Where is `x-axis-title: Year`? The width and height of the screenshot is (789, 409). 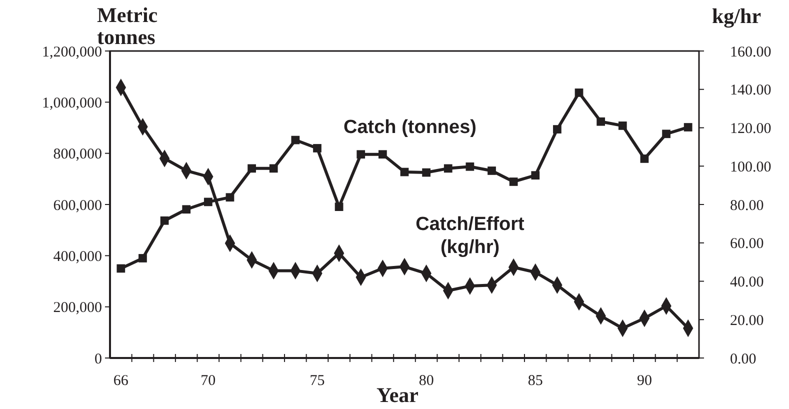 x-axis-title: Year is located at coordinates (397, 395).